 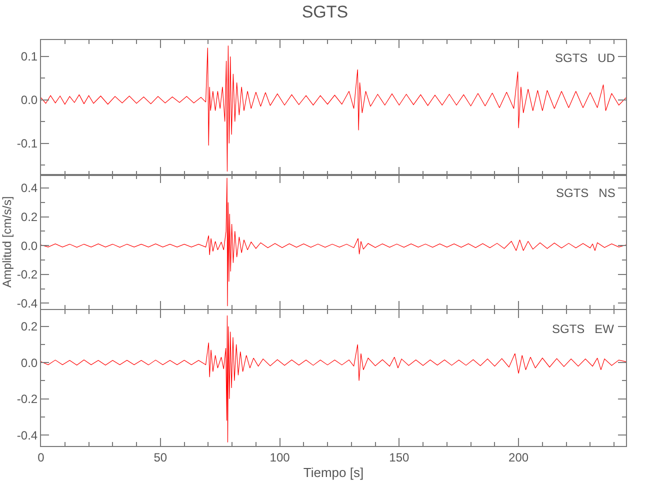 What do you see at coordinates (29, 188) in the screenshot?
I see `y-tick-label: 0.4` at bounding box center [29, 188].